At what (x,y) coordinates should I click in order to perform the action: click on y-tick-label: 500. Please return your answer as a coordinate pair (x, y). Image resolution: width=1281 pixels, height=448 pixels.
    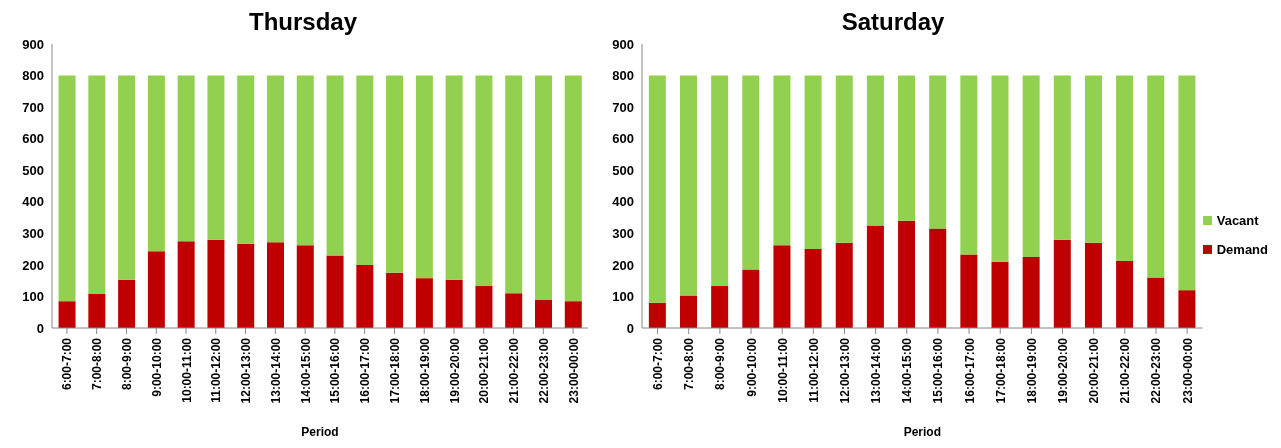
    Looking at the image, I should click on (623, 170).